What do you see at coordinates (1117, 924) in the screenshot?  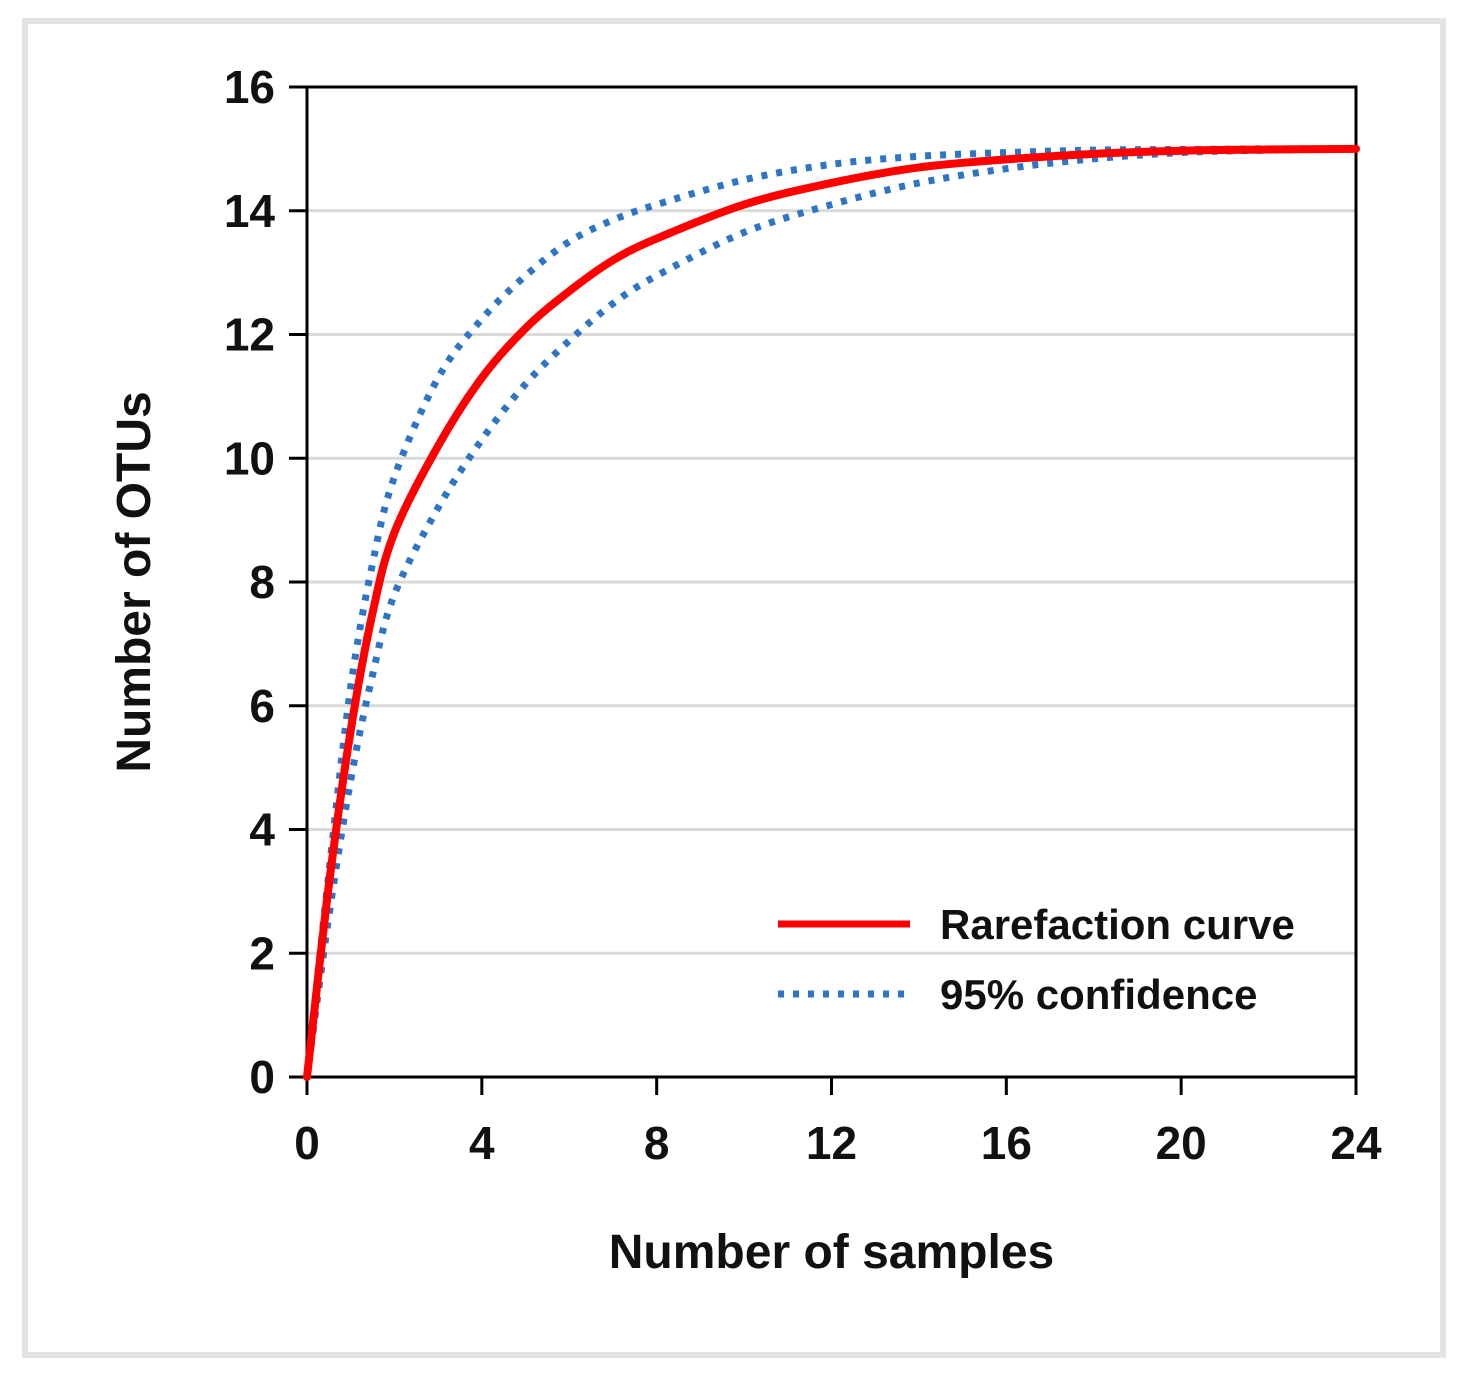 I see `legend-label-0: Rarefaction curve` at bounding box center [1117, 924].